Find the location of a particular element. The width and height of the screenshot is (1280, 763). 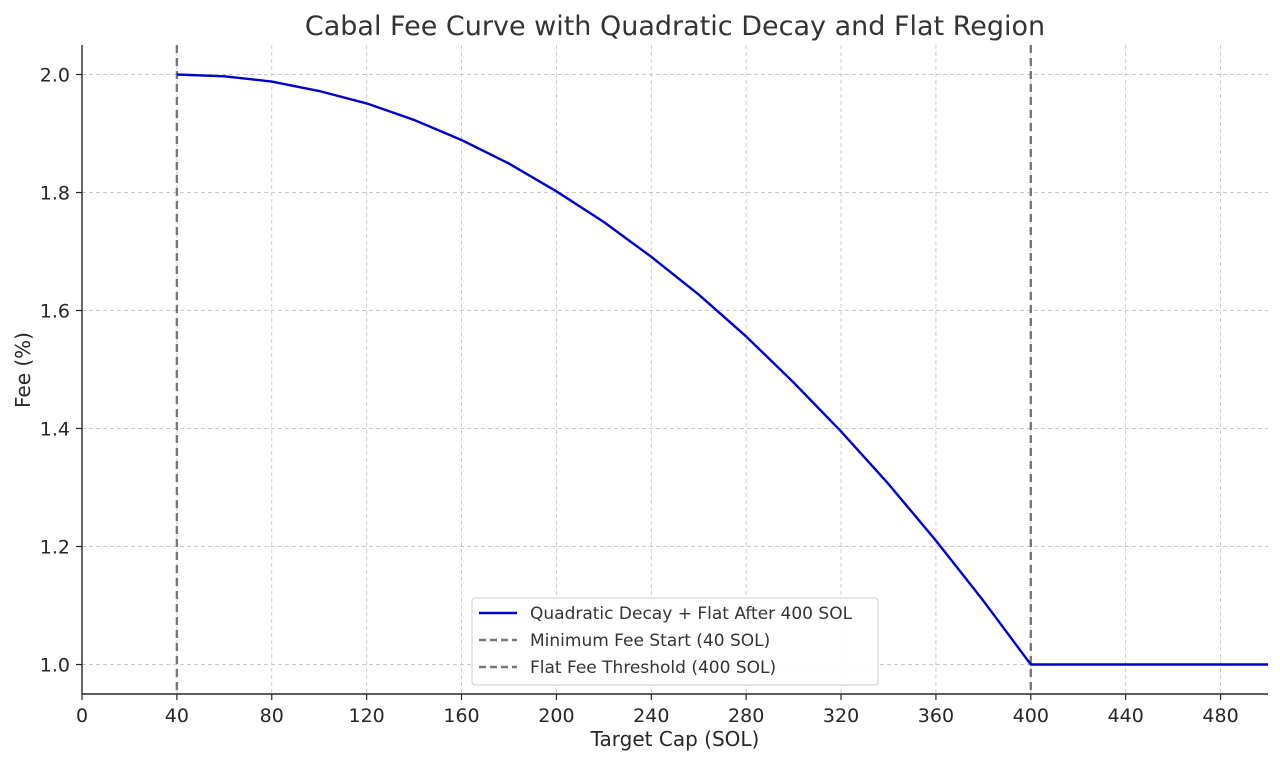

y-tick-label: 1.4 is located at coordinates (55, 430).